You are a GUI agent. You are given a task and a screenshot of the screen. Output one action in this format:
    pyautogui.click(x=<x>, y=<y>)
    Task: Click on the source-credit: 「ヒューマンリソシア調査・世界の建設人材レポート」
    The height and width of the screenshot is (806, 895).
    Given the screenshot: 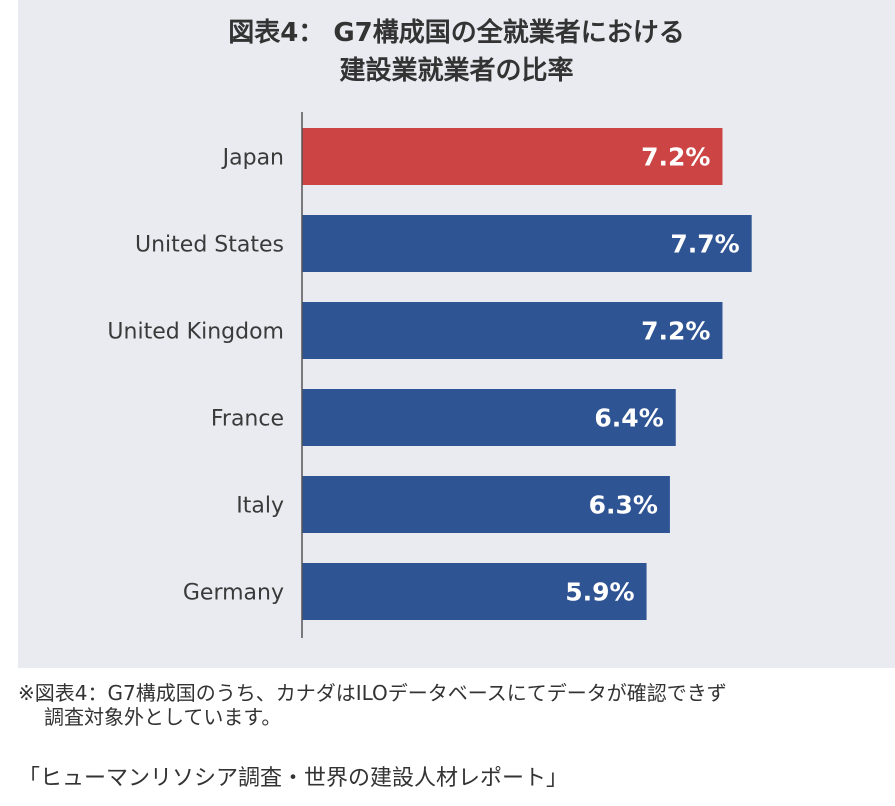 What is the action you would take?
    pyautogui.click(x=293, y=778)
    